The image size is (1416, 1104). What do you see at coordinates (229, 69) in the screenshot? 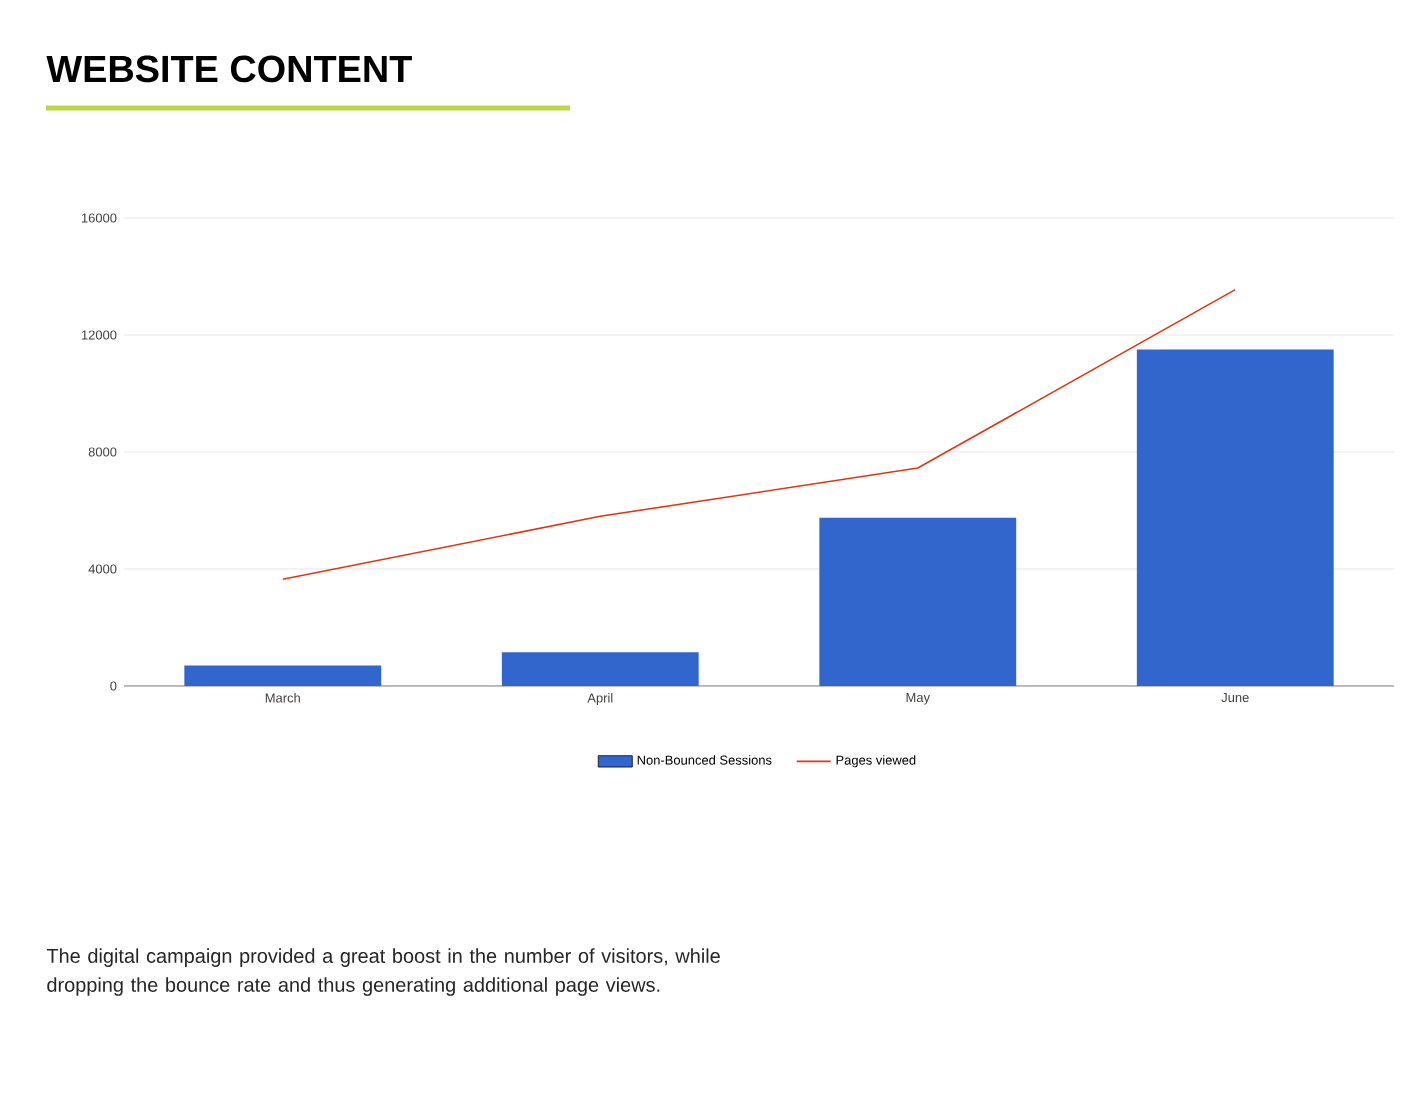
I see `chart-title: WEBSITE CONTENT` at bounding box center [229, 69].